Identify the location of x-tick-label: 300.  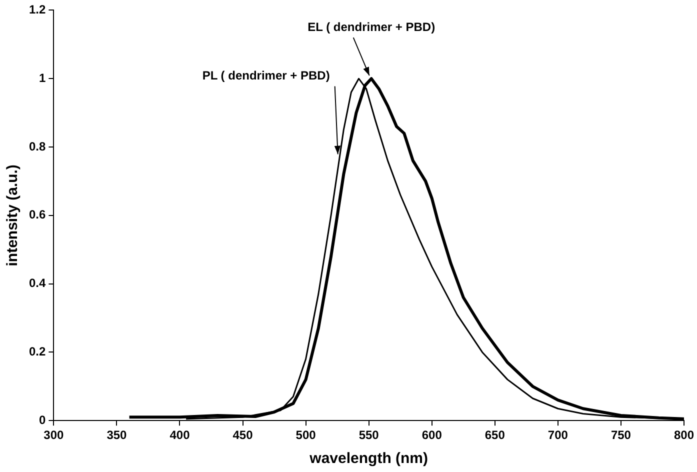
(54, 435).